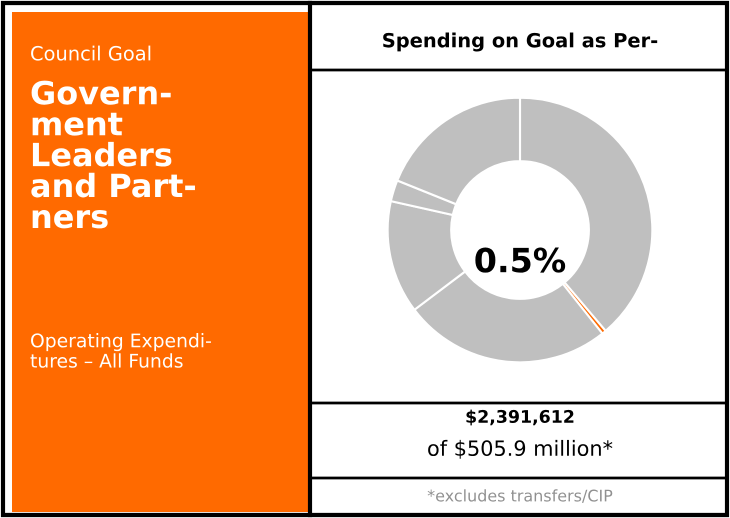  I want to click on text: Operating Expendi- tures – All Funds, so click(120, 350).